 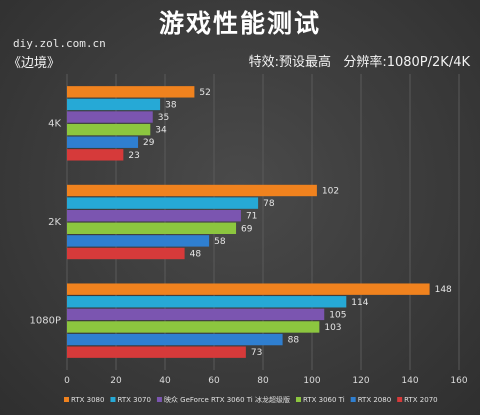 I want to click on data-label: 88, so click(x=294, y=341).